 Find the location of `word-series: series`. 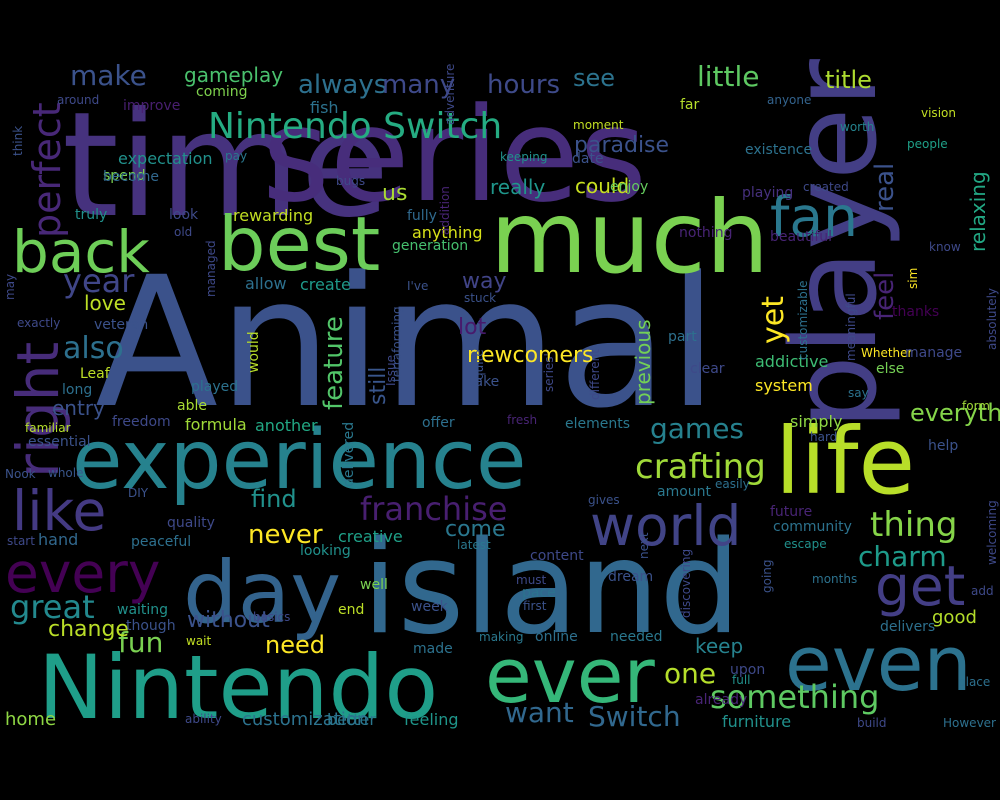

word-series: series is located at coordinates (454, 155).